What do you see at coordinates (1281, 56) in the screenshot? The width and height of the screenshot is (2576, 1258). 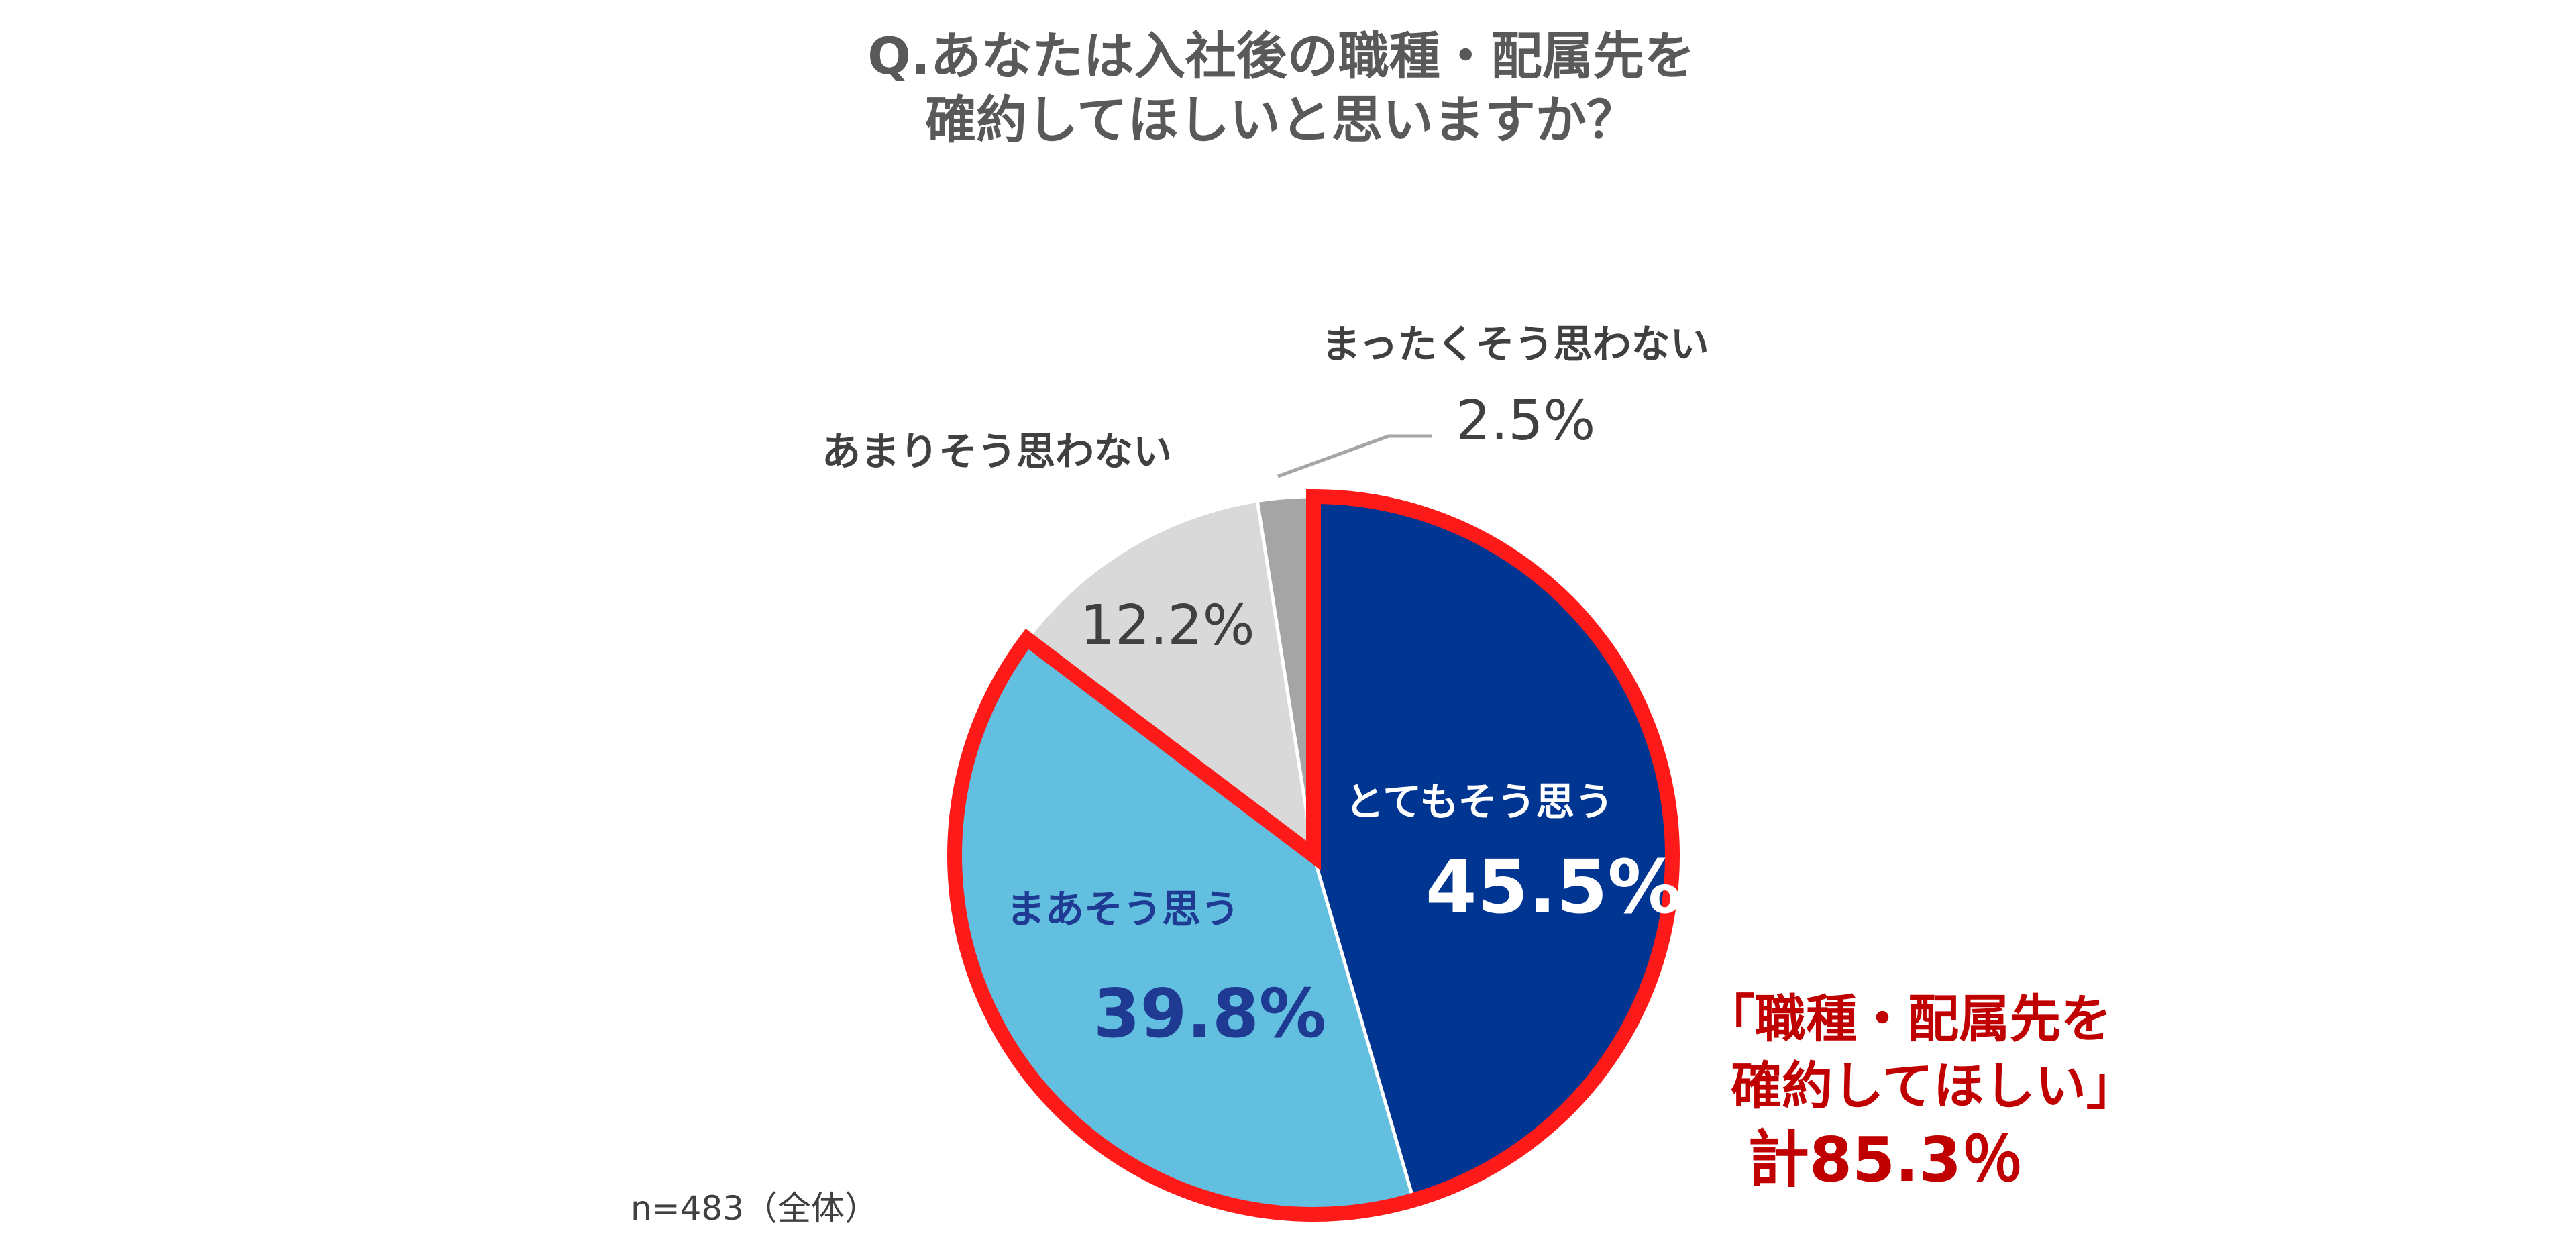 I see `chart-title-line-1: Q.あなたは入社後の職種・配属先を` at bounding box center [1281, 56].